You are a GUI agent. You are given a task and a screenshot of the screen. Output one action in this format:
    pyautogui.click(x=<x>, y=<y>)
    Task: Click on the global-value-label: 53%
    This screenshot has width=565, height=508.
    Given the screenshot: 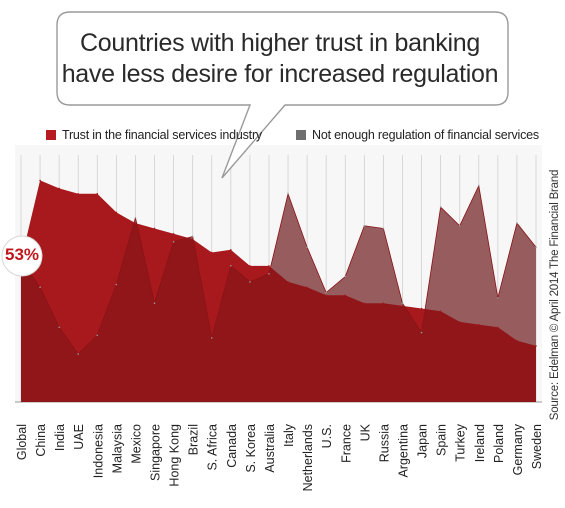 What is the action you would take?
    pyautogui.click(x=22, y=254)
    